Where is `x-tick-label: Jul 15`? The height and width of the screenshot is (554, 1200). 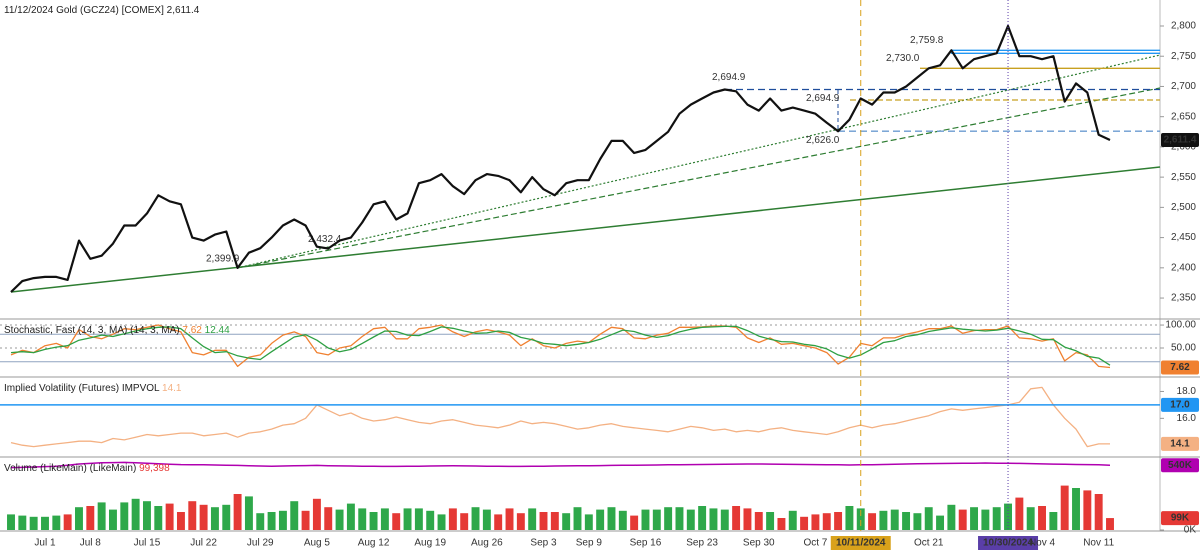 x-tick-label: Jul 15 is located at coordinates (147, 543).